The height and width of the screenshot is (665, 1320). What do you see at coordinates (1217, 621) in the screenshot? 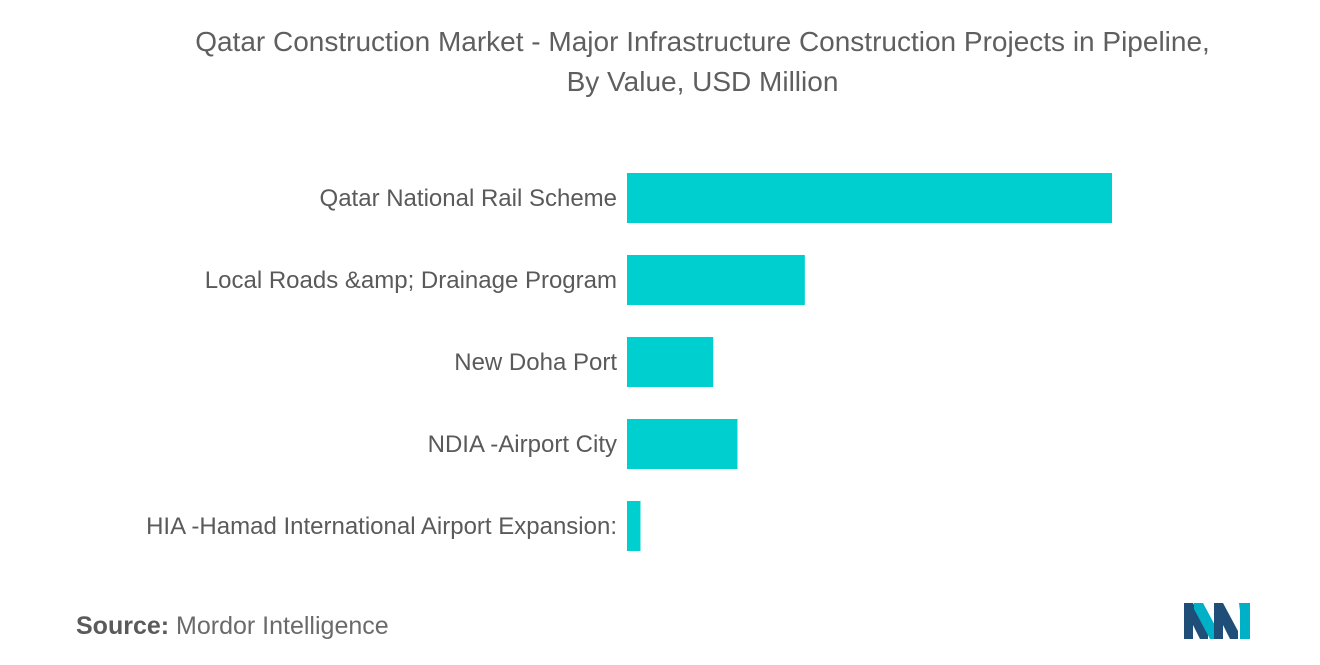
I see `mordor-intelligence-logo-icon` at bounding box center [1217, 621].